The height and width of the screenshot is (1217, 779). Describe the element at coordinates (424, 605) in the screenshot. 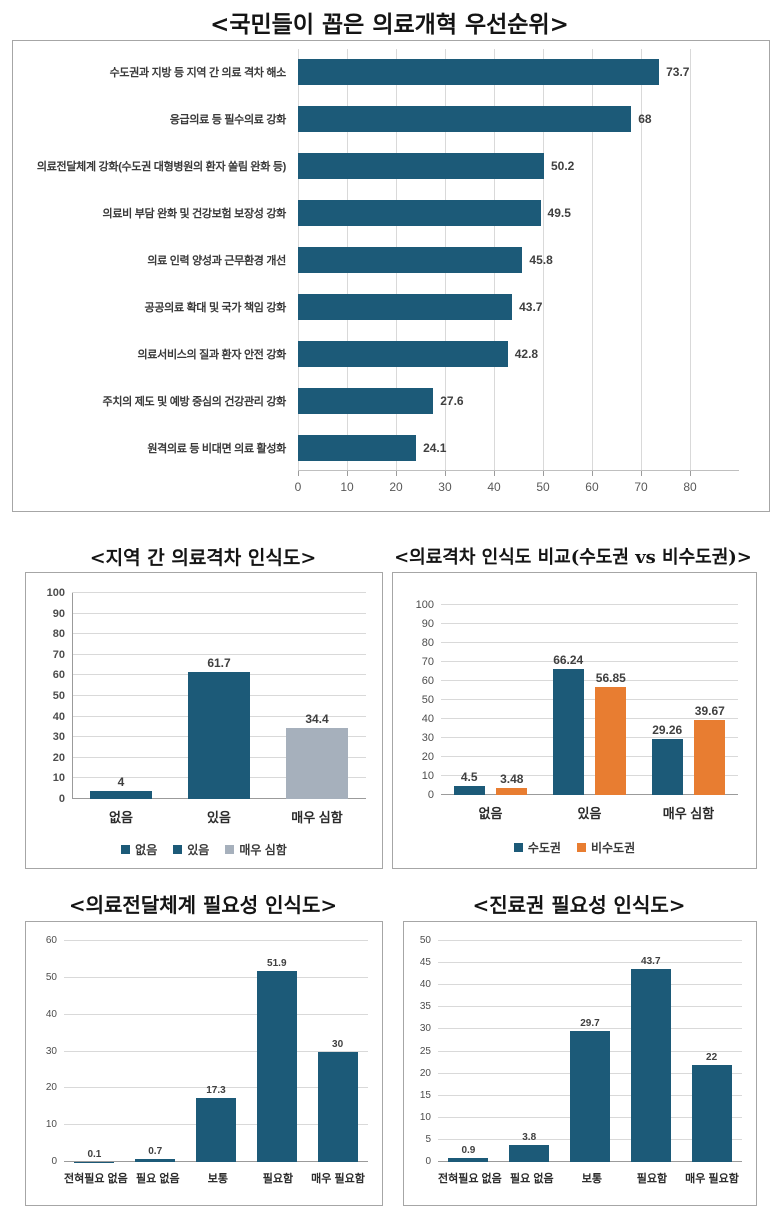

I see `y-axis-label: 100` at that location.